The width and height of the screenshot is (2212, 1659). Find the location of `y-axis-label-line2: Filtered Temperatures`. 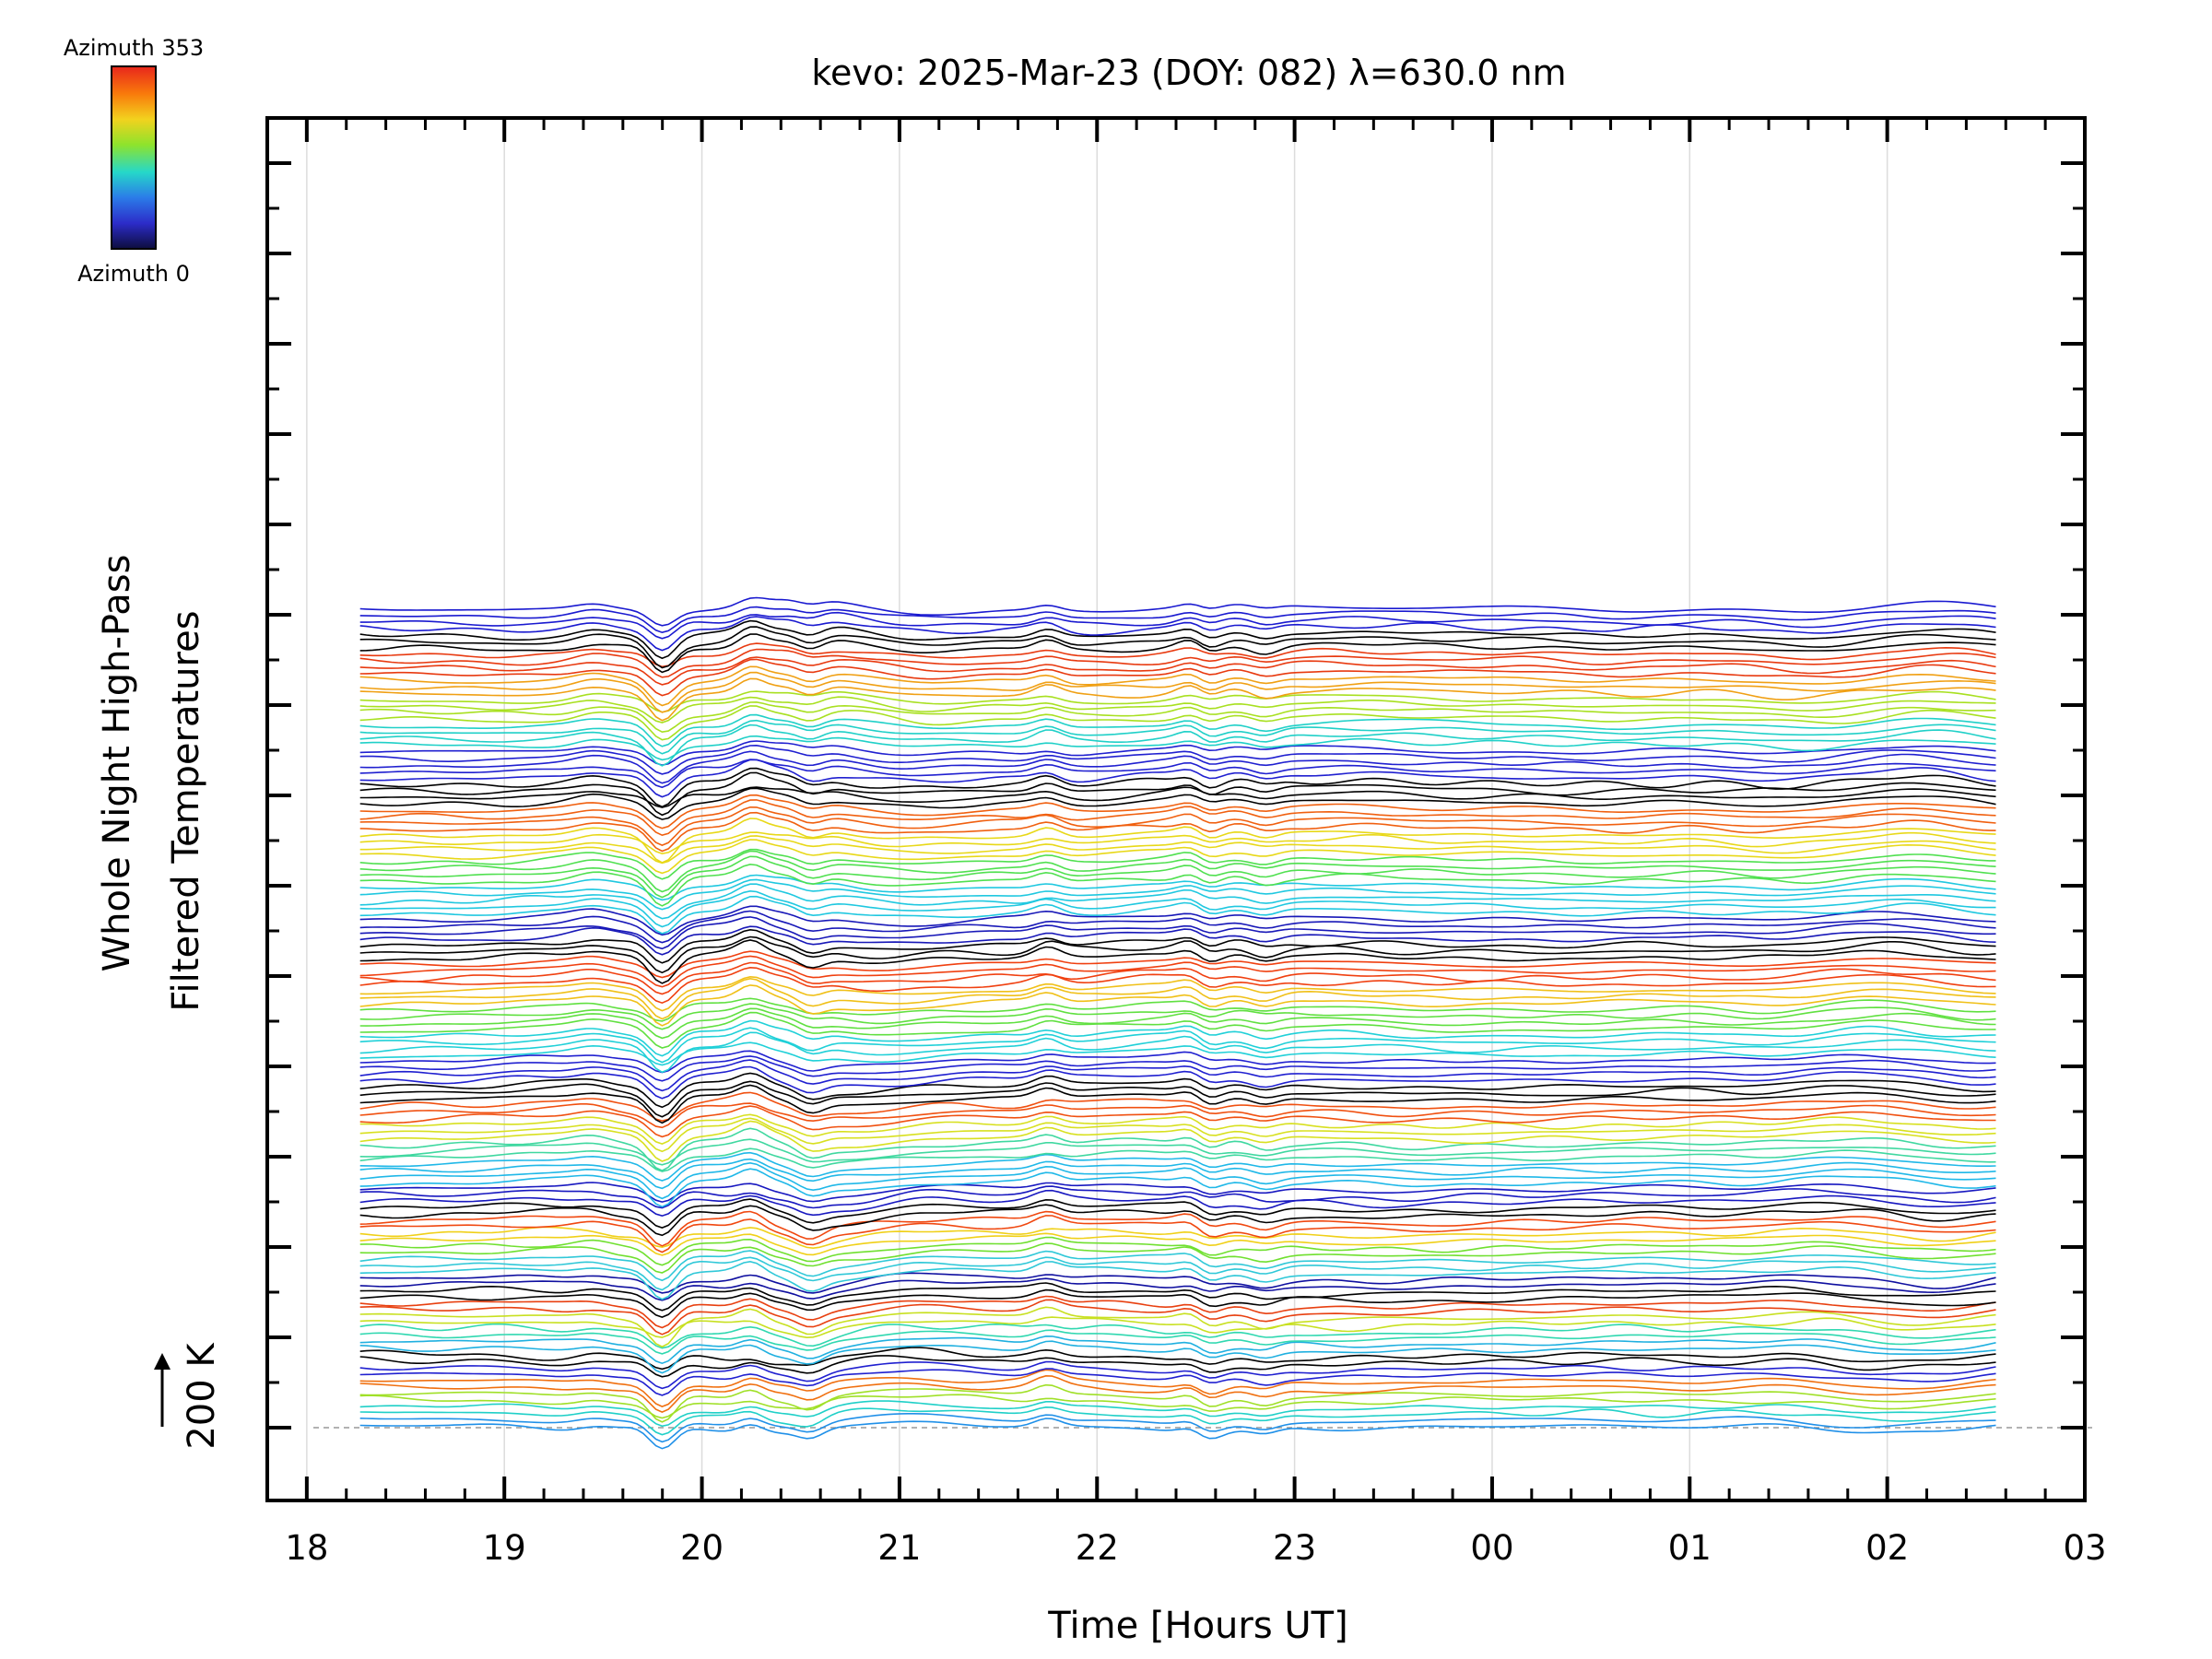

y-axis-label-line2: Filtered Temperatures is located at coordinates (186, 810).